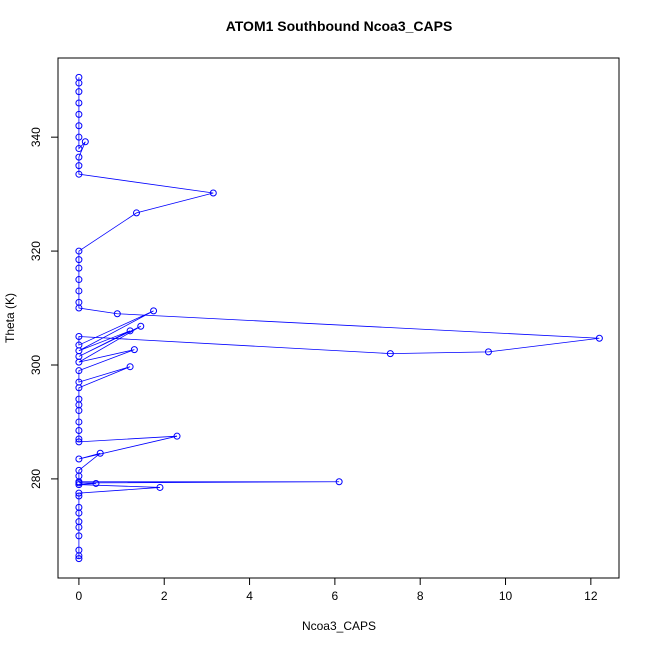 The image size is (650, 650). I want to click on x-tick-label: 12, so click(591, 596).